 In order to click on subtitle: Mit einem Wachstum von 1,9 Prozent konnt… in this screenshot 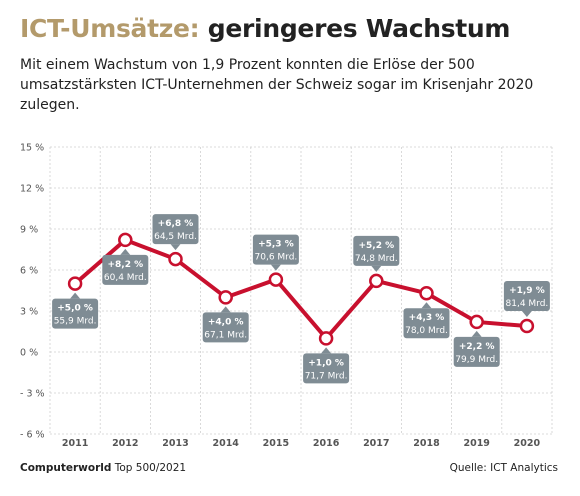, I will do `click(277, 85)`.